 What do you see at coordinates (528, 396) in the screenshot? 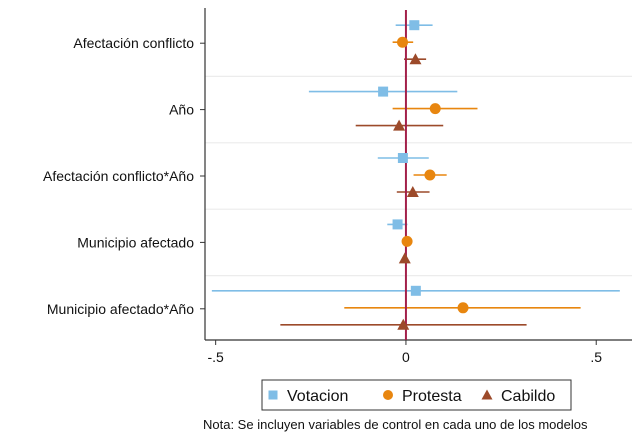
I see `legend-label-cabildo: Cabildo` at bounding box center [528, 396].